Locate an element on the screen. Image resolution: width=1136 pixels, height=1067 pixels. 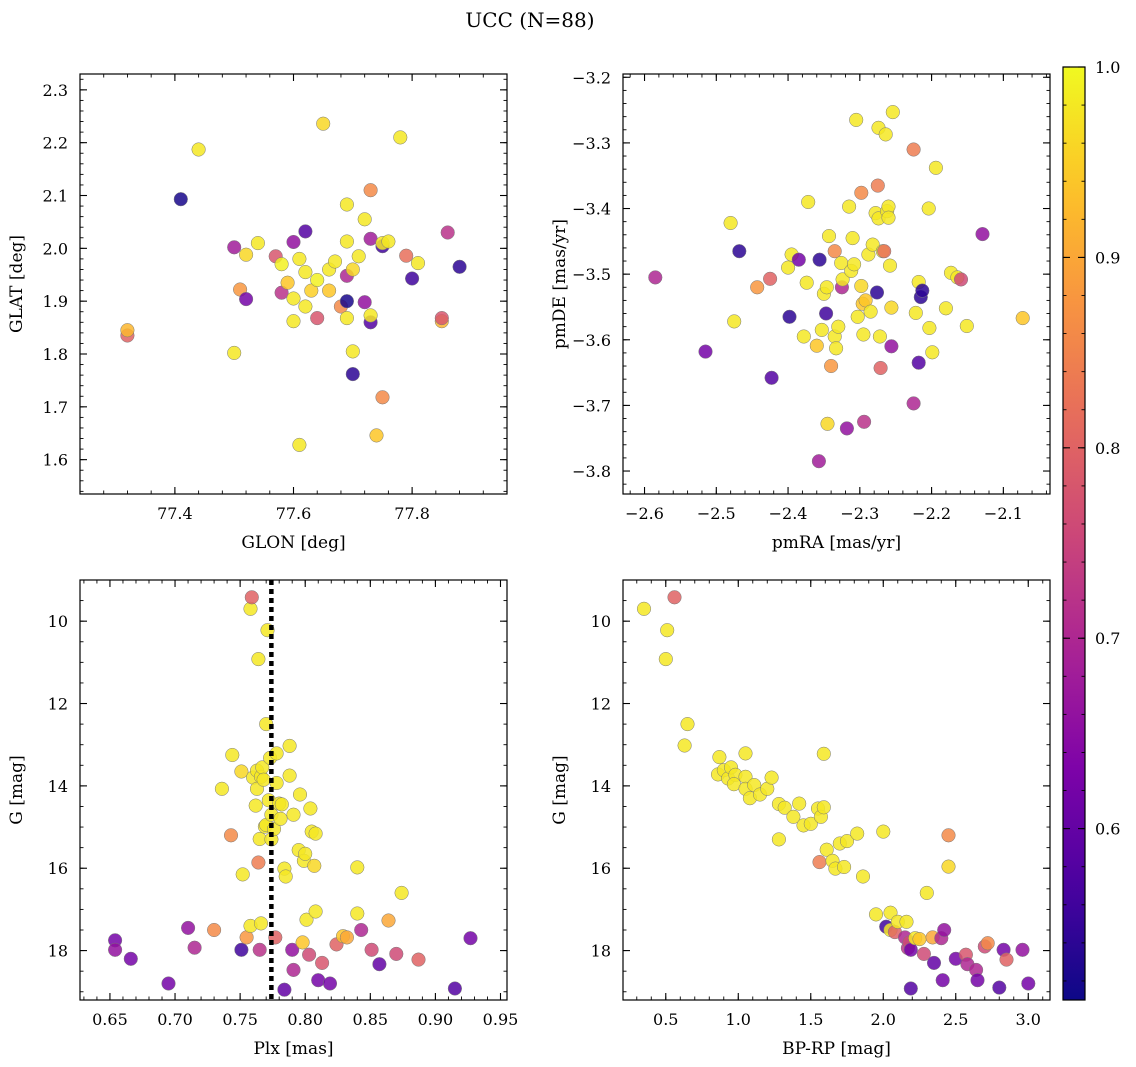
figure-title: UCC (N=88) is located at coordinates (529, 20).